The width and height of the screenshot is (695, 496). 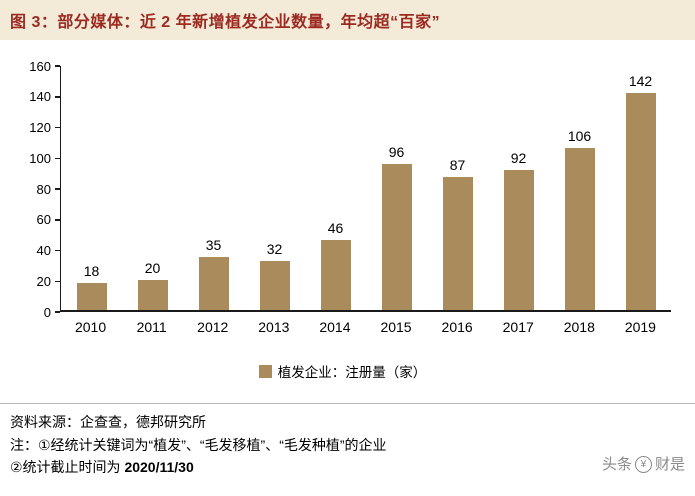 I want to click on bar-column: 96, so click(x=396, y=188).